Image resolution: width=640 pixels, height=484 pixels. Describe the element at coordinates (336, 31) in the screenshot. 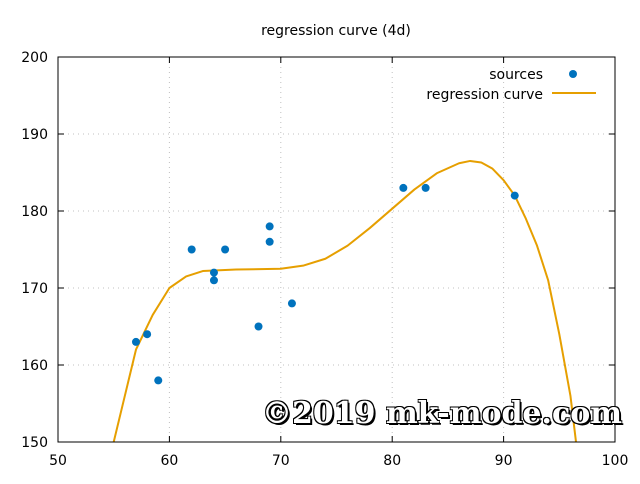

I see `chart-title: regression curve (4d)` at that location.